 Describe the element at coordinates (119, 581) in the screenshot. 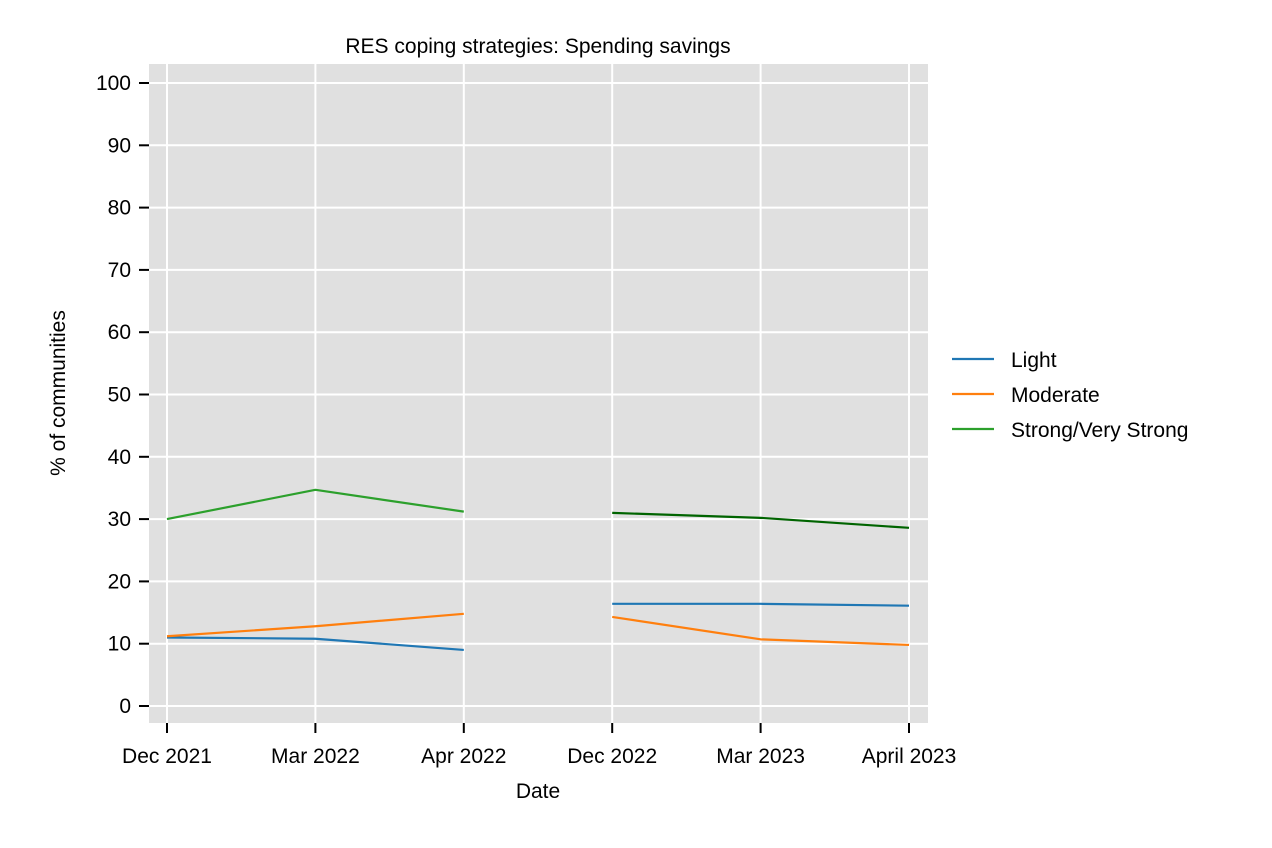

I see `y-tick-label: 20` at that location.